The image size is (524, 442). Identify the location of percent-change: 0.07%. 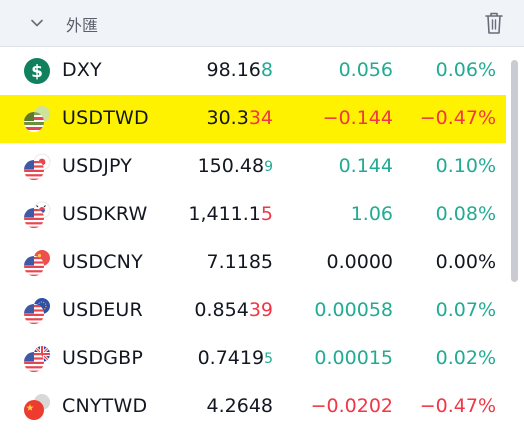
(465, 310).